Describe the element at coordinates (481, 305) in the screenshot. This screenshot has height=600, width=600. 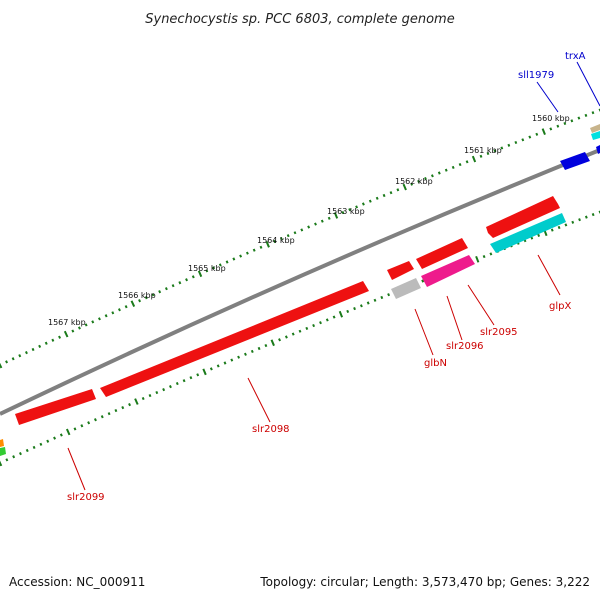
I see `leader-slr2095` at that location.